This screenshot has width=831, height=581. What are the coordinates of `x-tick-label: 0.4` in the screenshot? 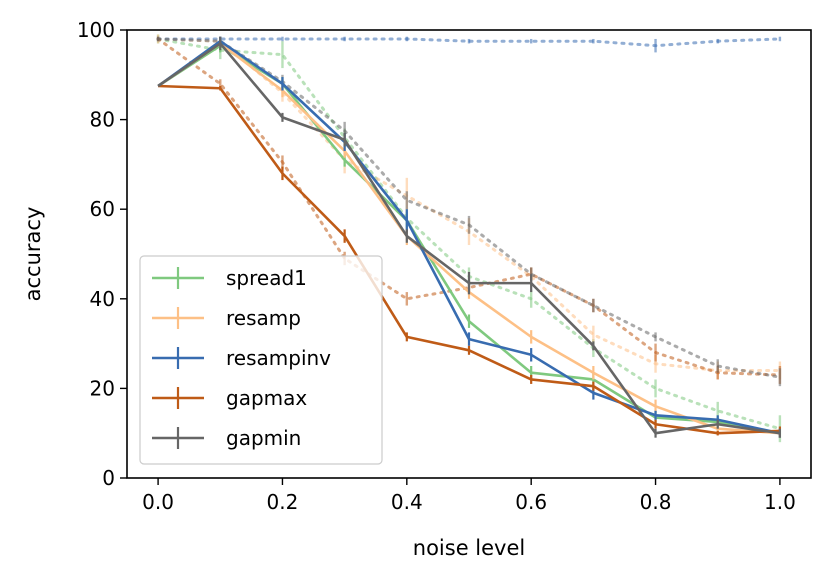 It's located at (407, 502).